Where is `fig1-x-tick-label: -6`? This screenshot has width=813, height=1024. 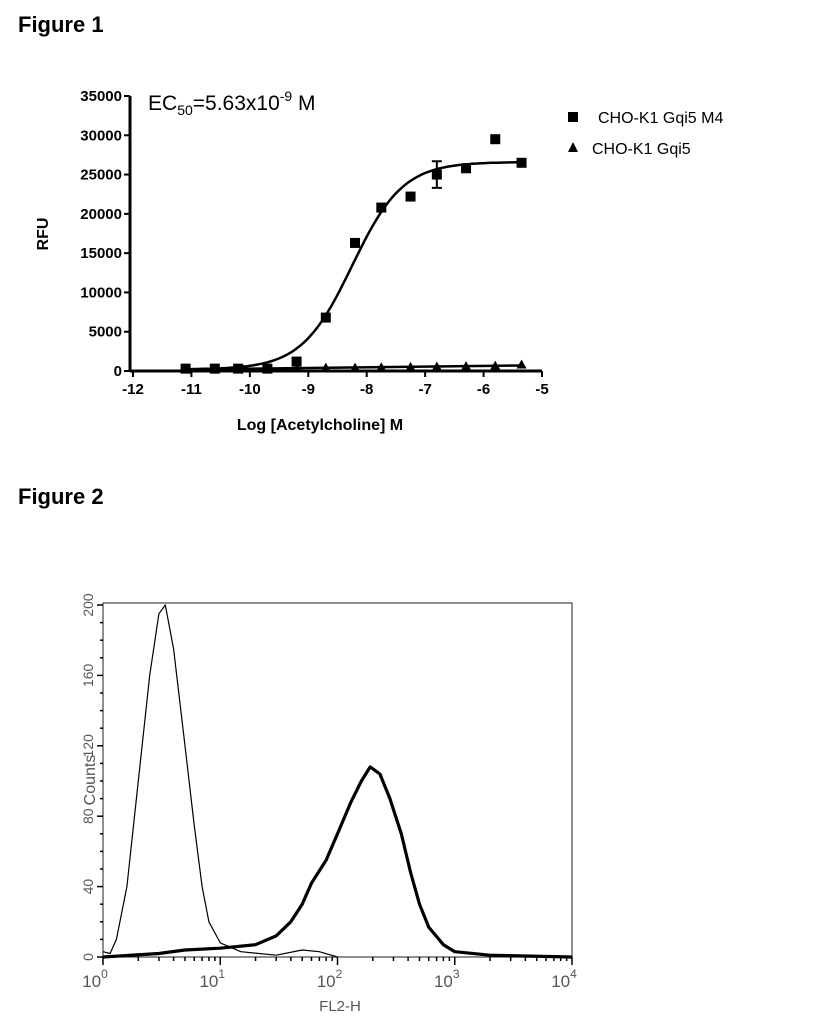
fig1-x-tick-label: -6 is located at coordinates (483, 389).